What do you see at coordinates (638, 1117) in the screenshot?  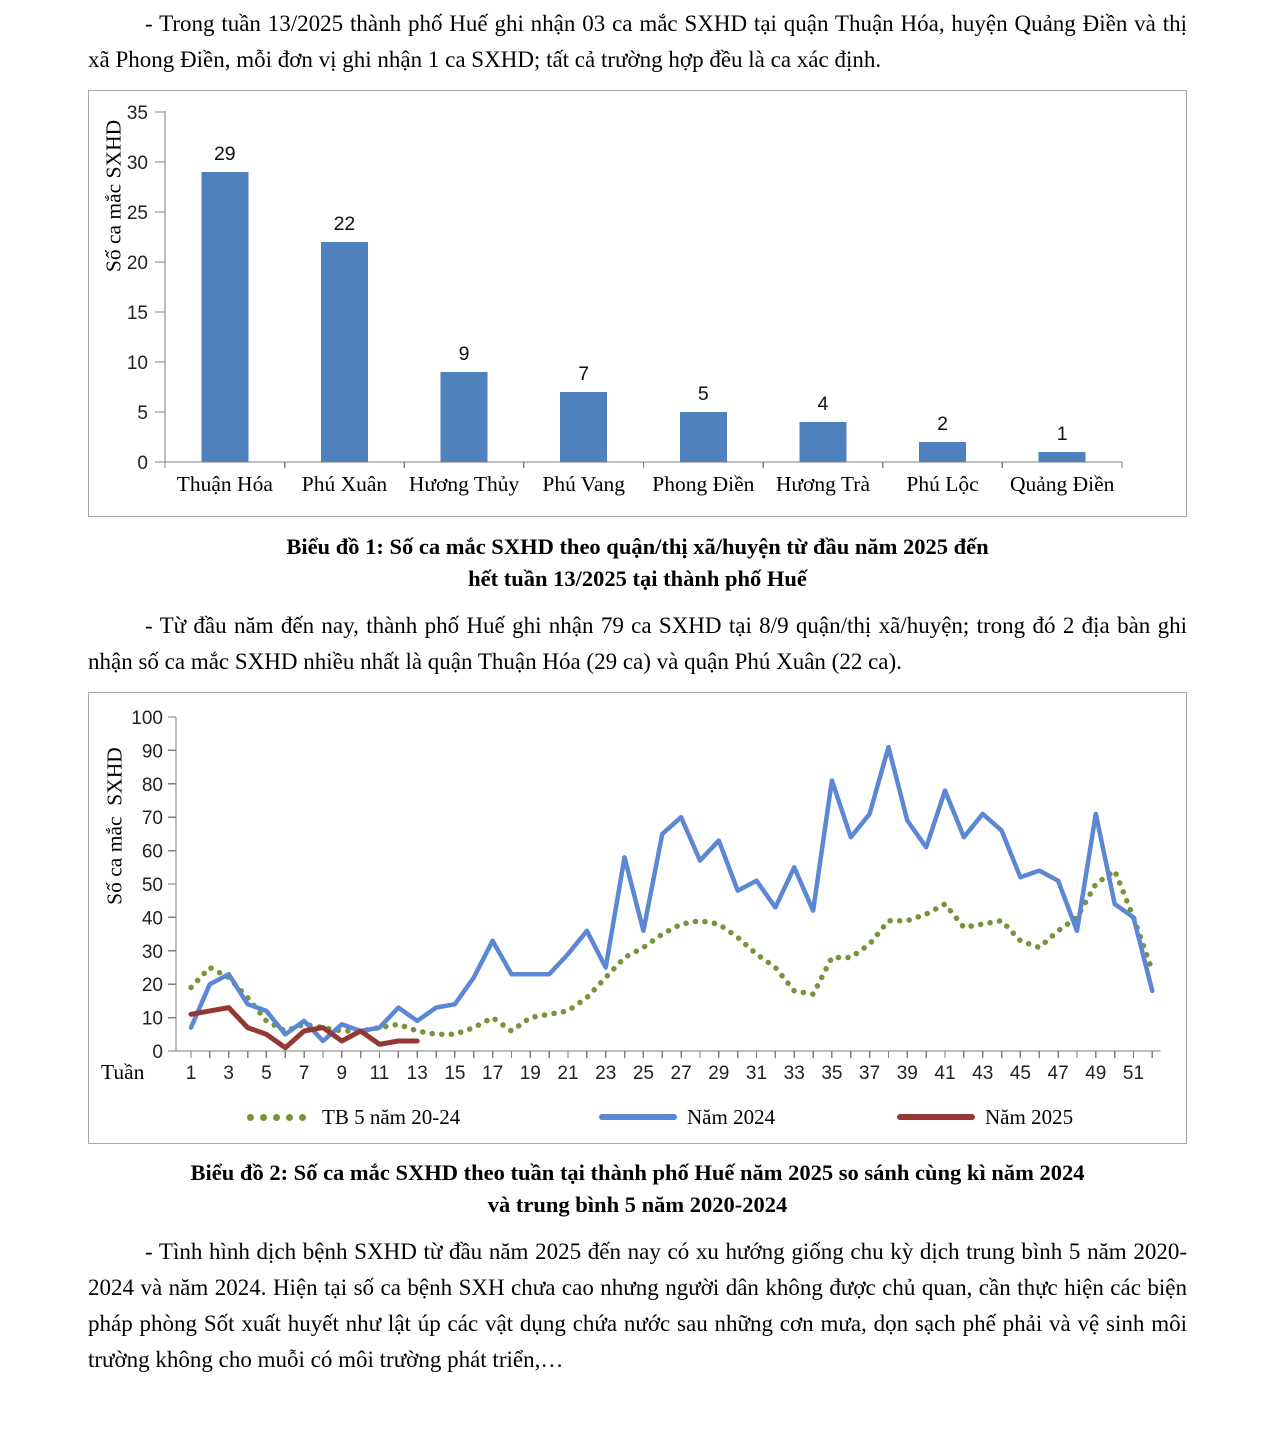 I see `solid-series-swatch-2024` at bounding box center [638, 1117].